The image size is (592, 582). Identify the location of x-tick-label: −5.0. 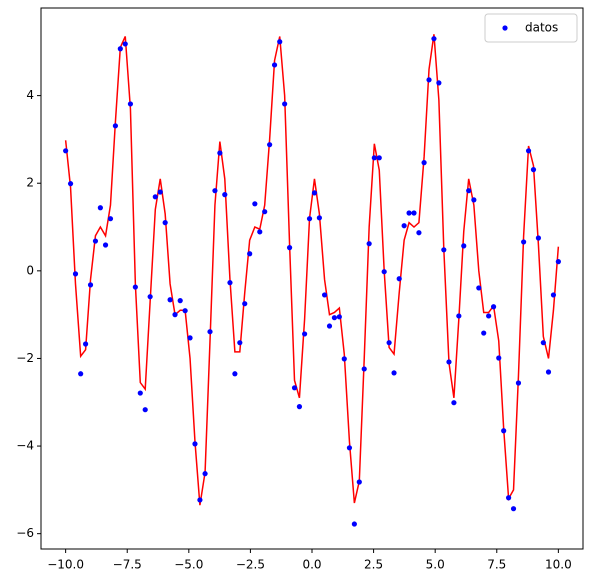
(188, 565).